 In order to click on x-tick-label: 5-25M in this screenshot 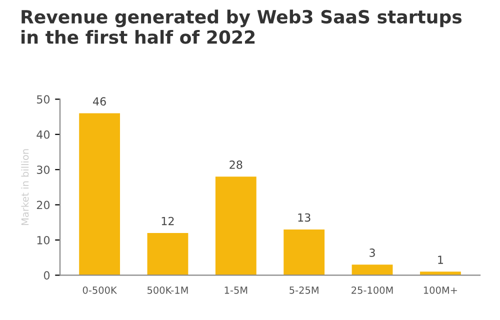, I will do `click(304, 290)`.